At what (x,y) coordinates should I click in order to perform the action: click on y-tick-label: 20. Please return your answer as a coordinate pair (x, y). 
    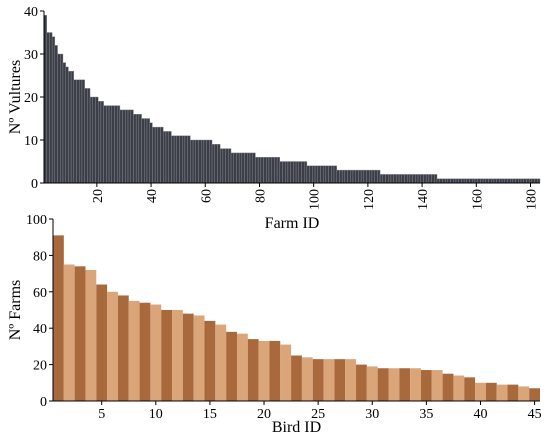
    Looking at the image, I should click on (40, 366).